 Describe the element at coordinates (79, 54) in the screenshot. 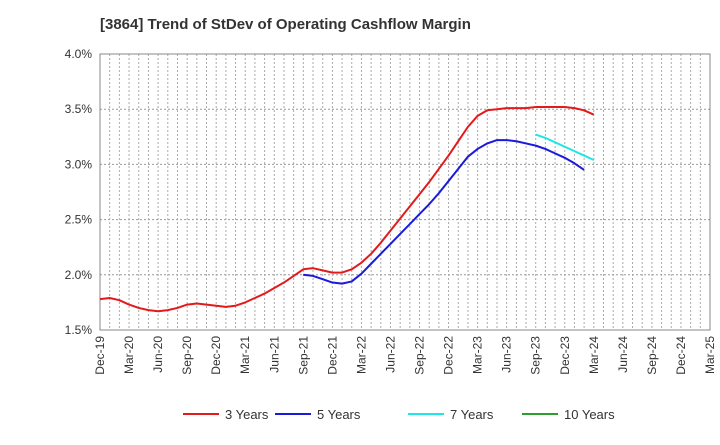

I see `y-tick-label: 4.0%` at that location.